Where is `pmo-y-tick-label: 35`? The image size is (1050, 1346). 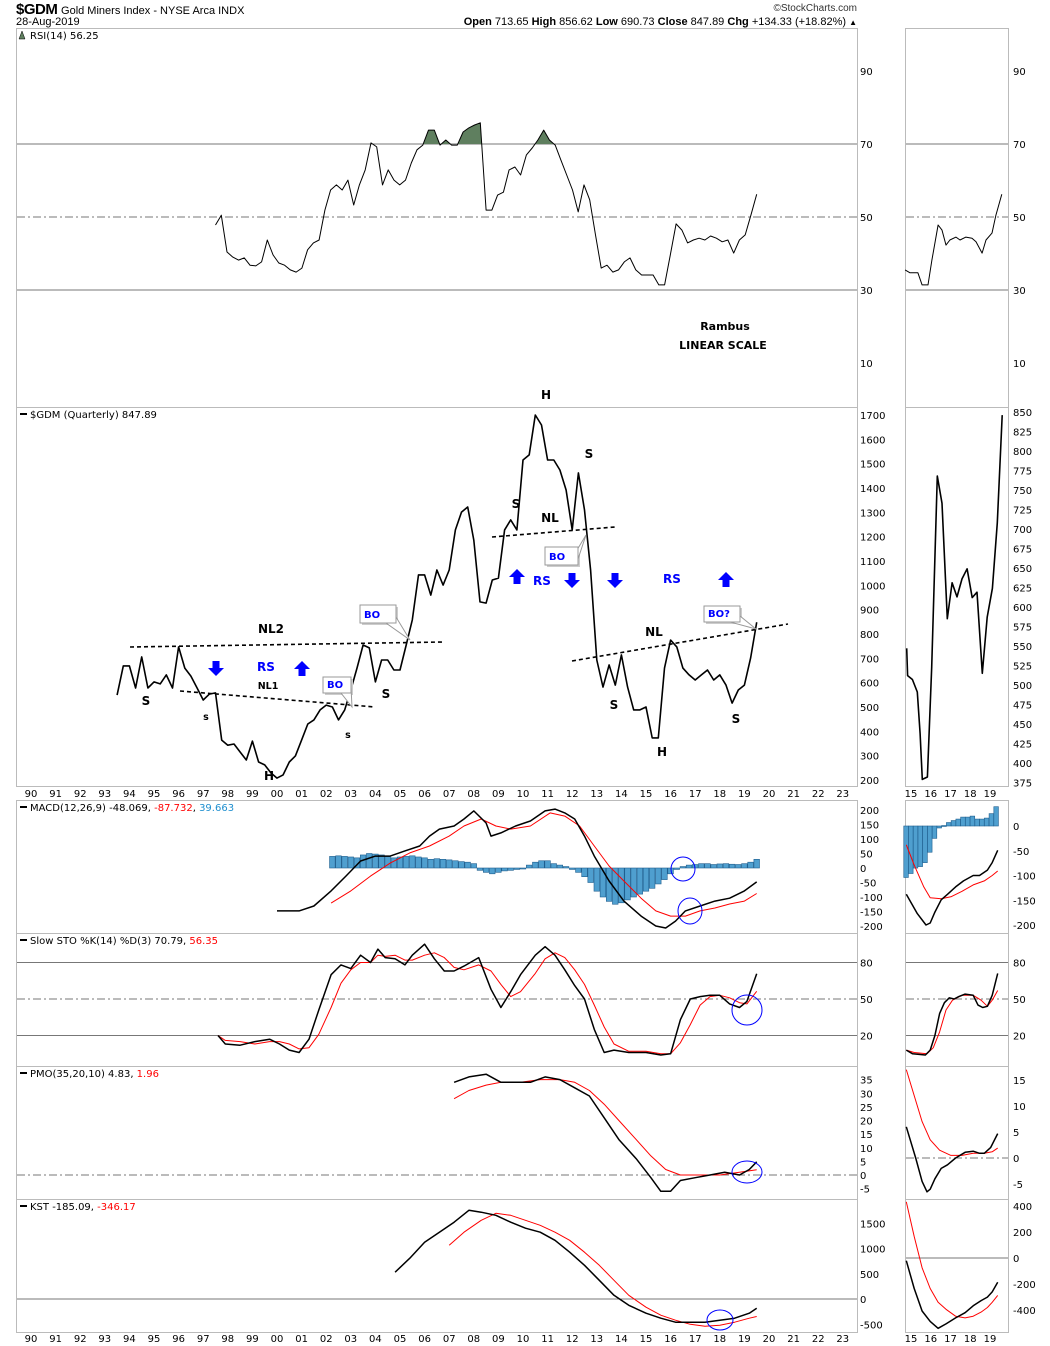
pmo-y-tick-label: 35 is located at coordinates (866, 1081).